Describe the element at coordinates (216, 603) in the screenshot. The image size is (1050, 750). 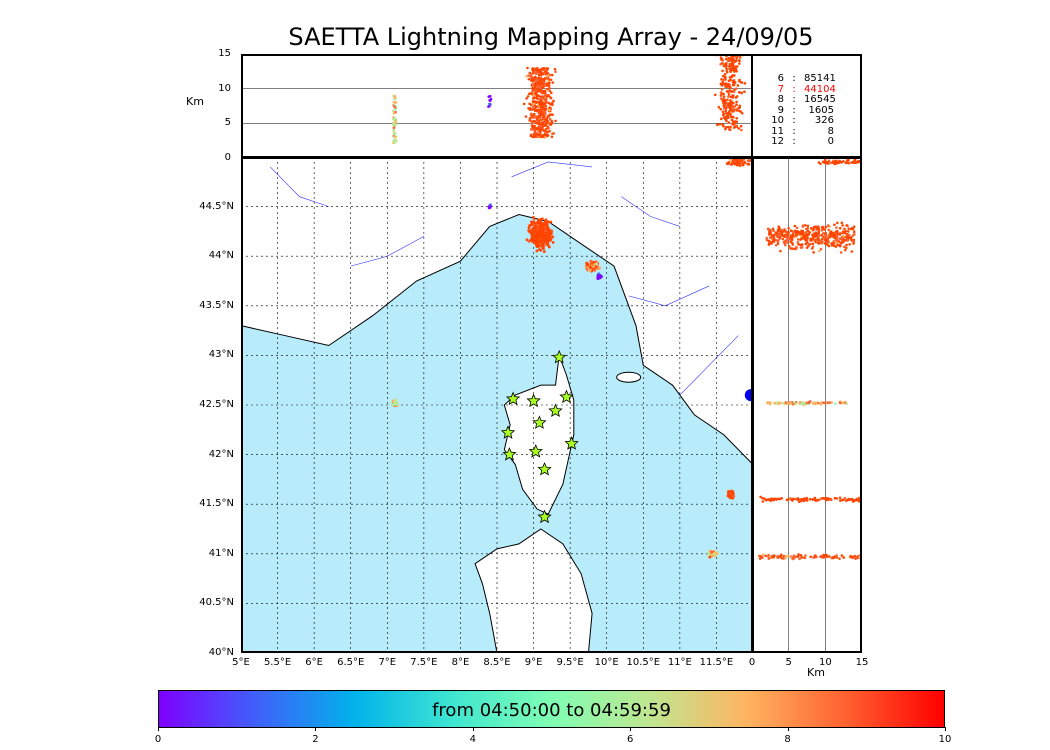
I see `lat-tick-label: 40.5°N` at that location.